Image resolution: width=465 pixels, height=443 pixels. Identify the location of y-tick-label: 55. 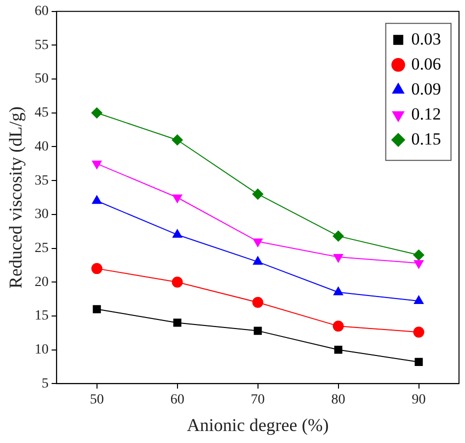
(41, 45).